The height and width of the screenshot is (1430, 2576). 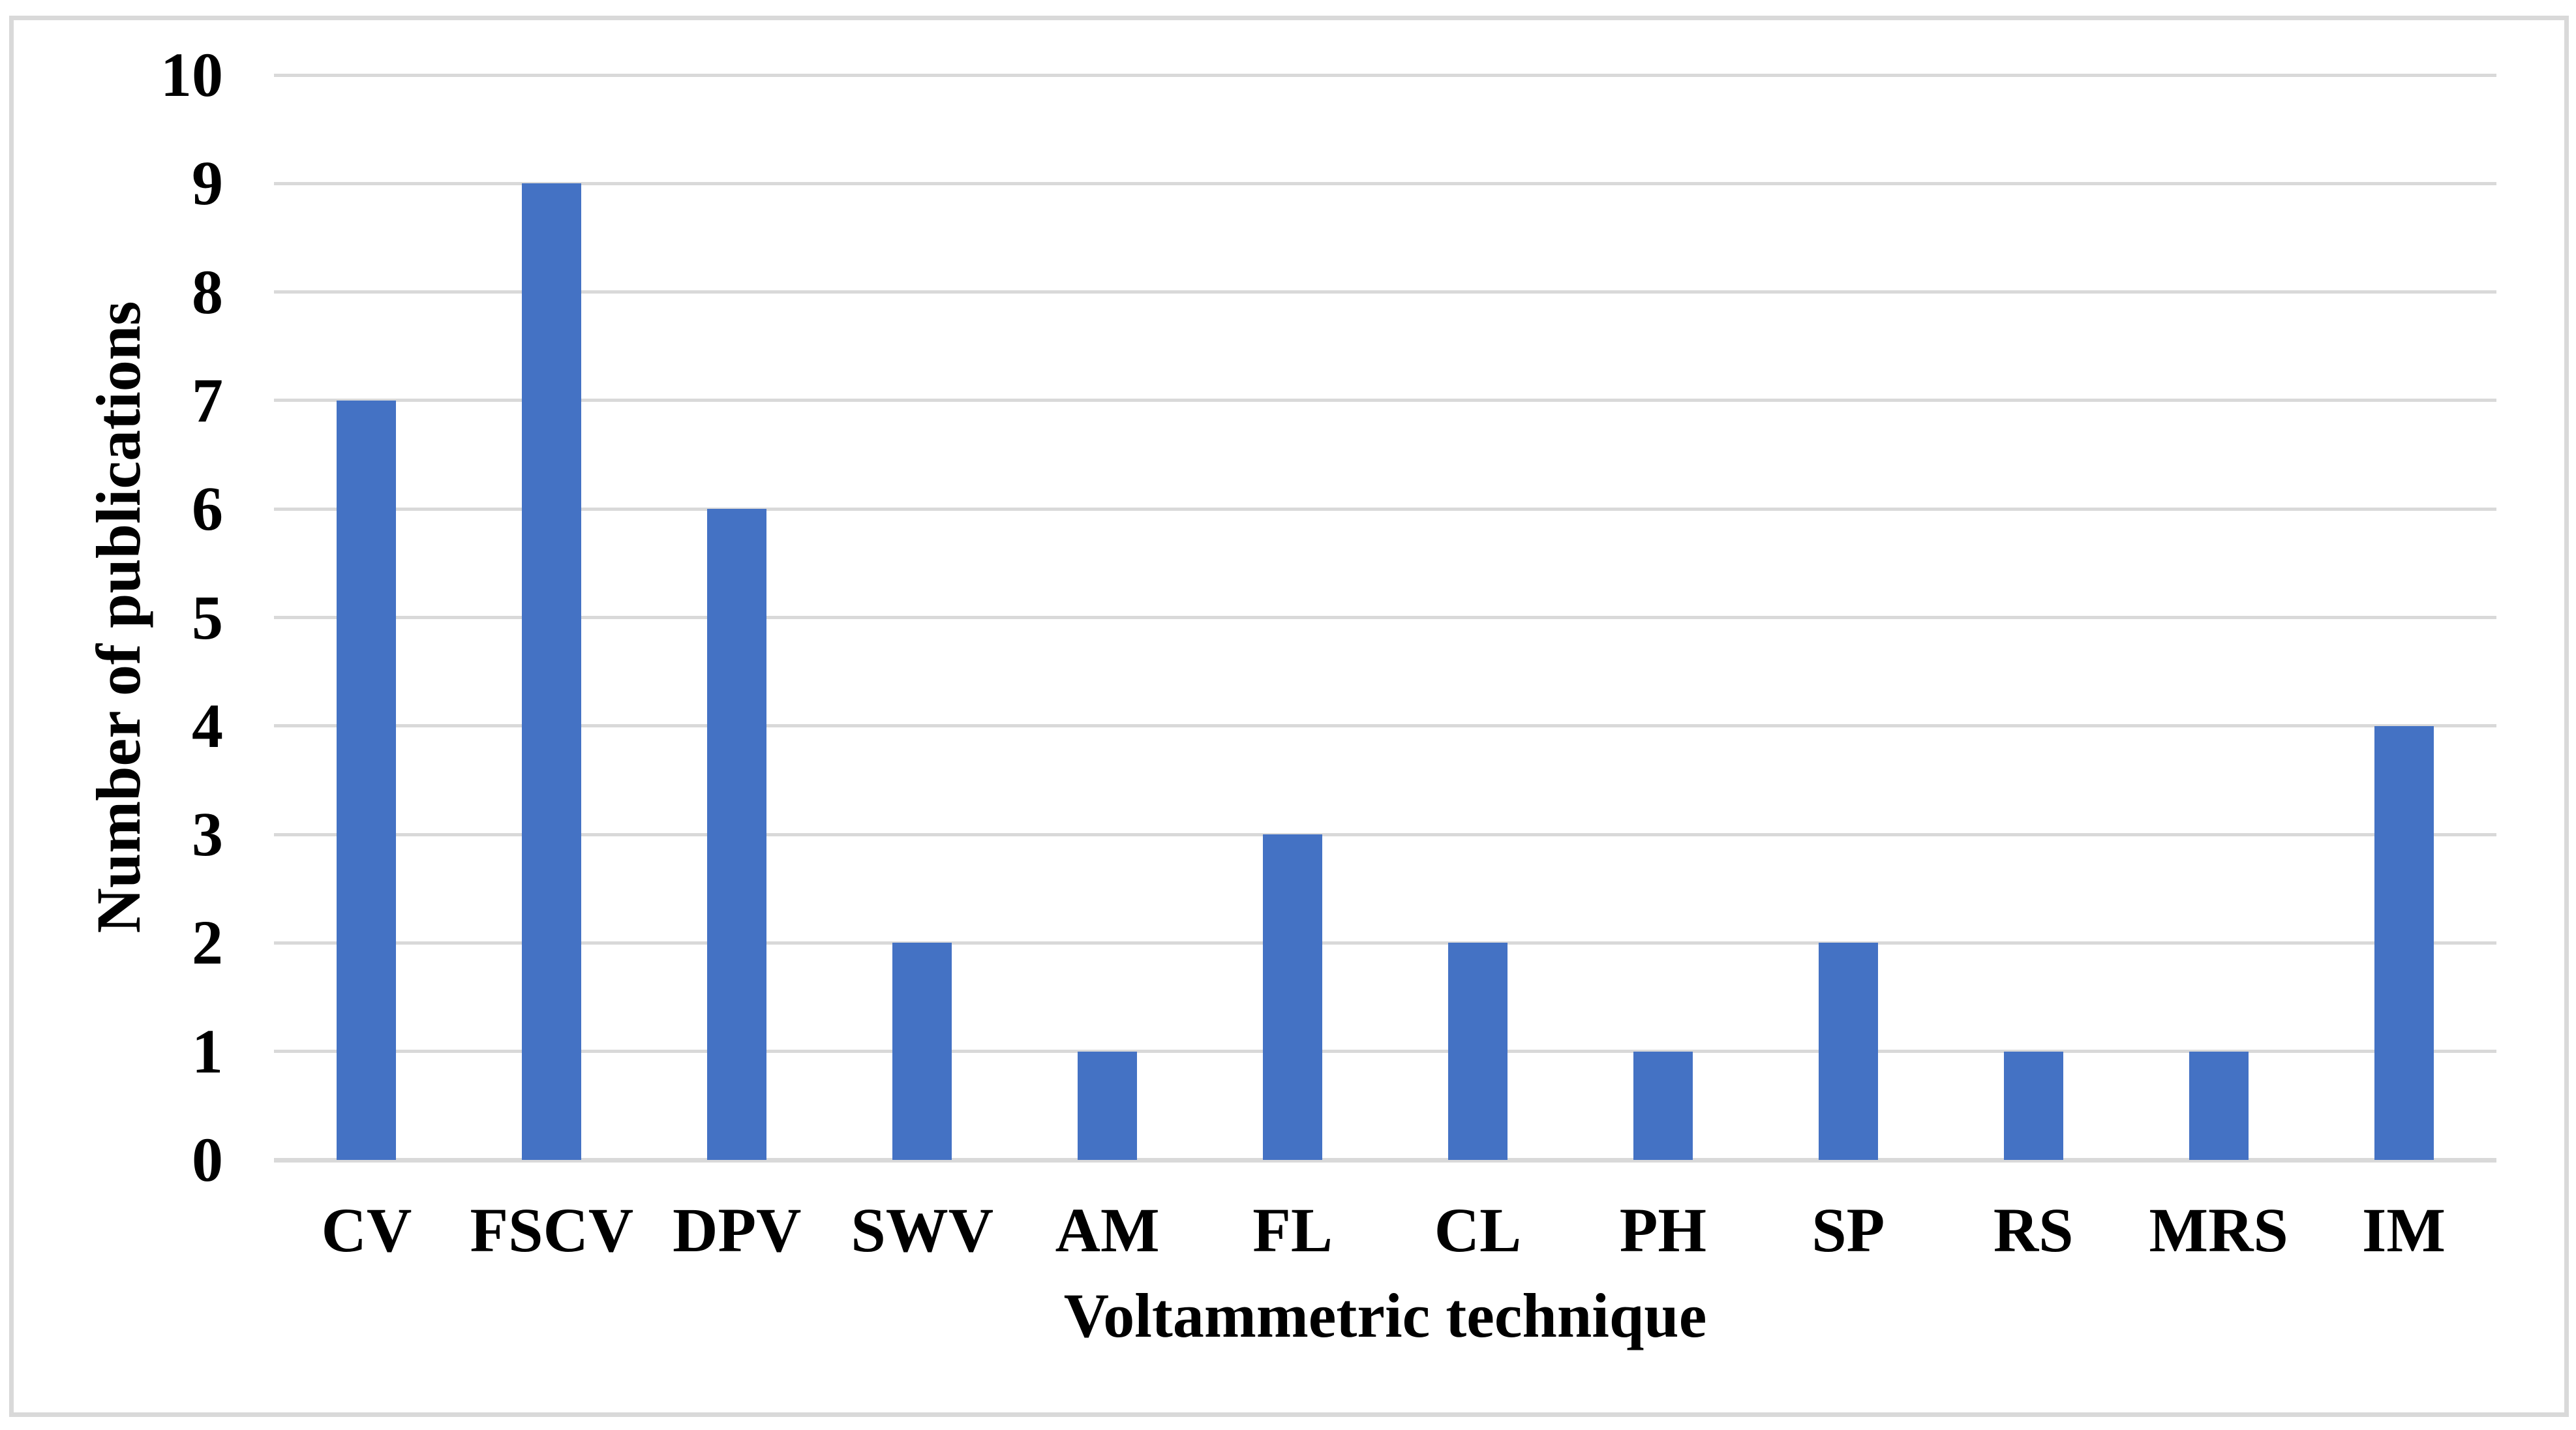 I want to click on y-tick-label-1: 1, so click(x=207, y=1051).